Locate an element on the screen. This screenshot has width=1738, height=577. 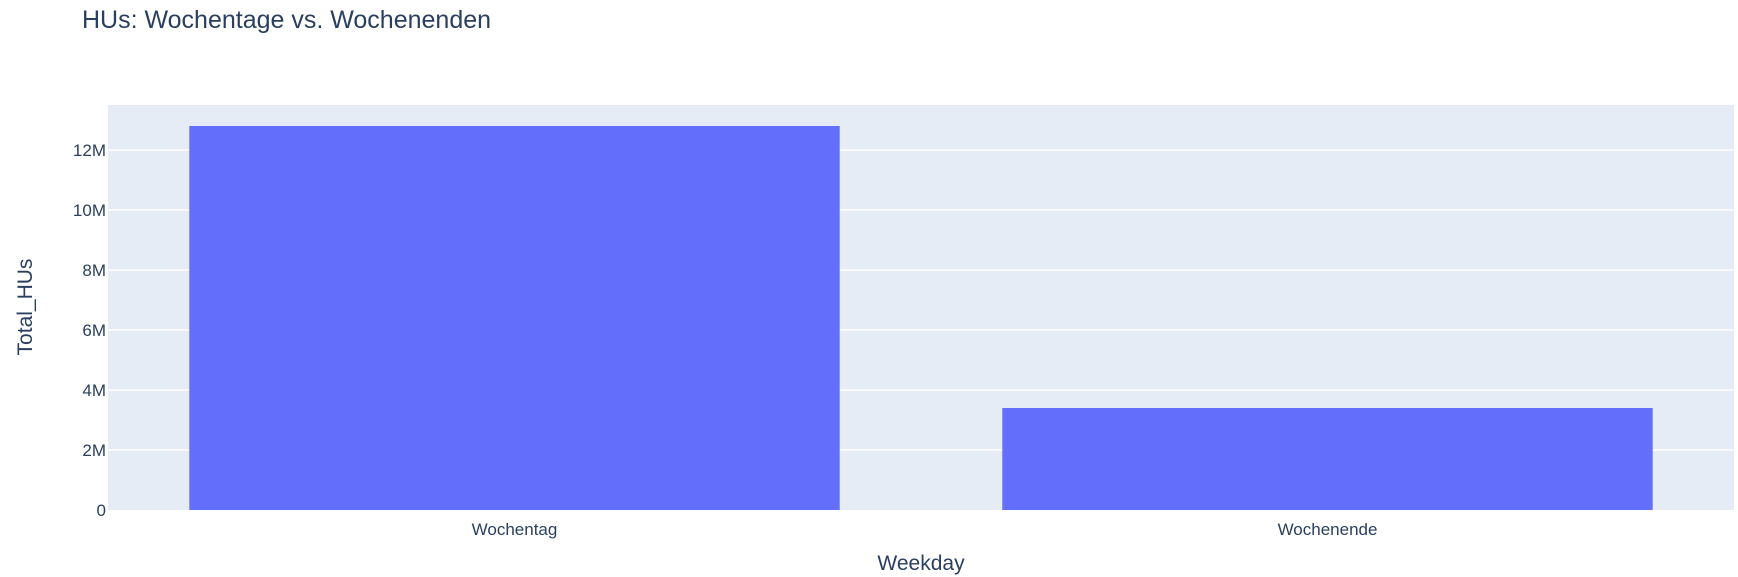
y-axis-title: Total_HUs is located at coordinates (25, 307).